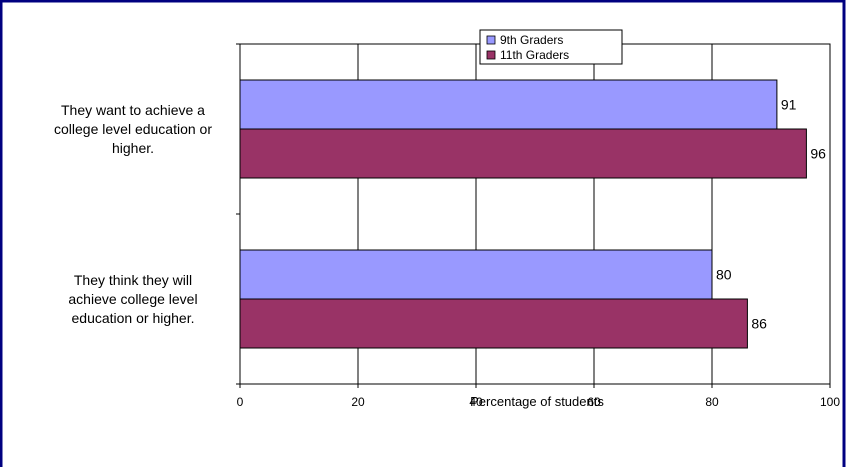 The image size is (846, 472). What do you see at coordinates (759, 324) in the screenshot?
I see `data-label: 86` at bounding box center [759, 324].